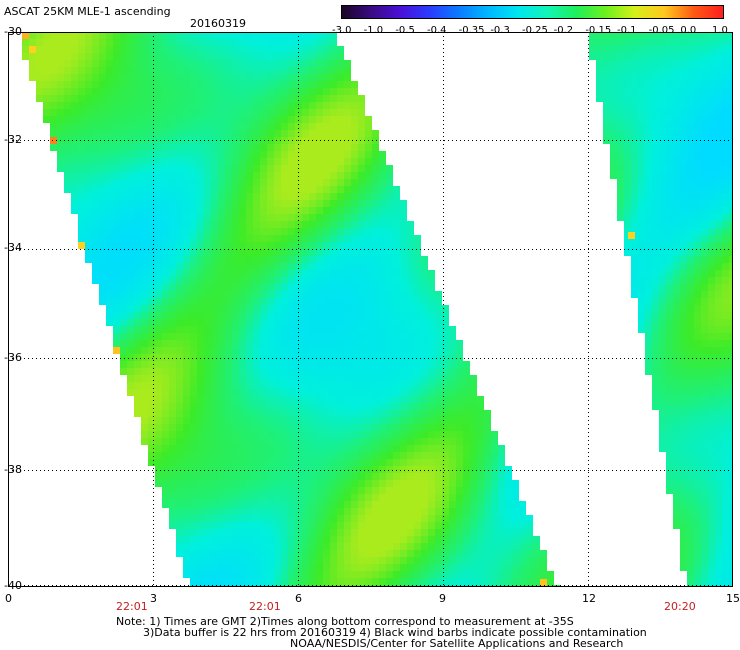 The width and height of the screenshot is (740, 650). What do you see at coordinates (87, 11) in the screenshot?
I see `product-title: ASCAT 25KM MLE-1 ascending` at bounding box center [87, 11].